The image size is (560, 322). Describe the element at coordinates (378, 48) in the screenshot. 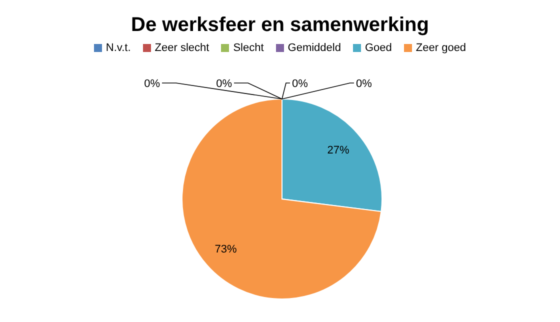

I see `legend-label: Goed` at that location.